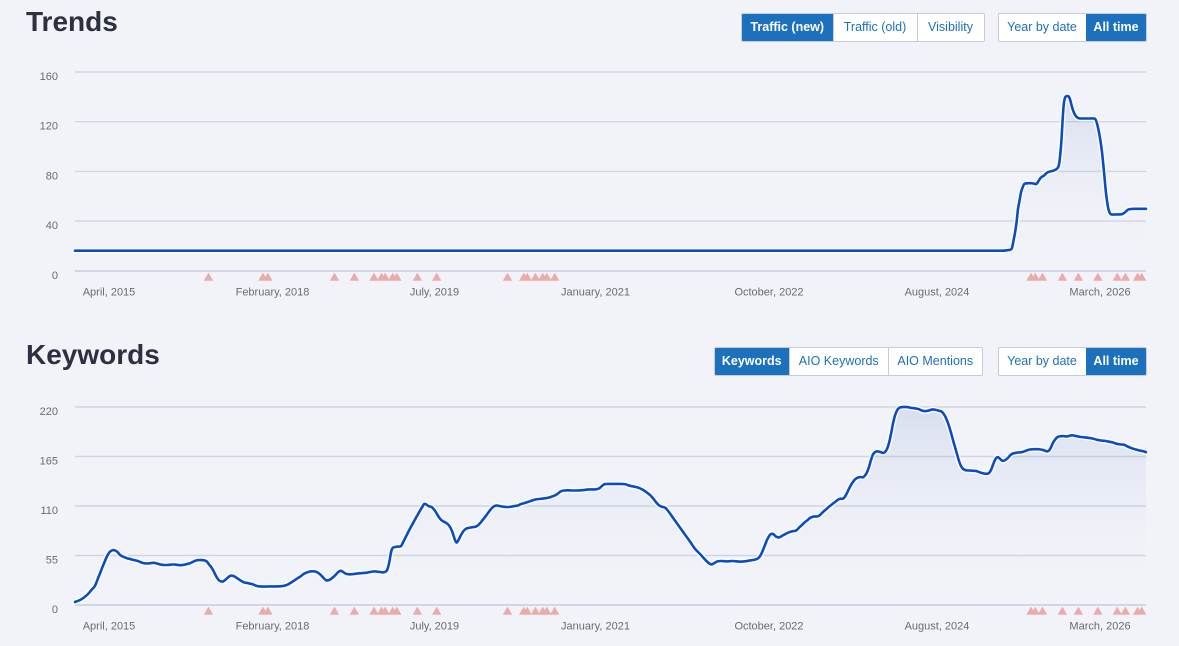 This screenshot has width=1179, height=646. I want to click on svg-text: 165, so click(49, 462).